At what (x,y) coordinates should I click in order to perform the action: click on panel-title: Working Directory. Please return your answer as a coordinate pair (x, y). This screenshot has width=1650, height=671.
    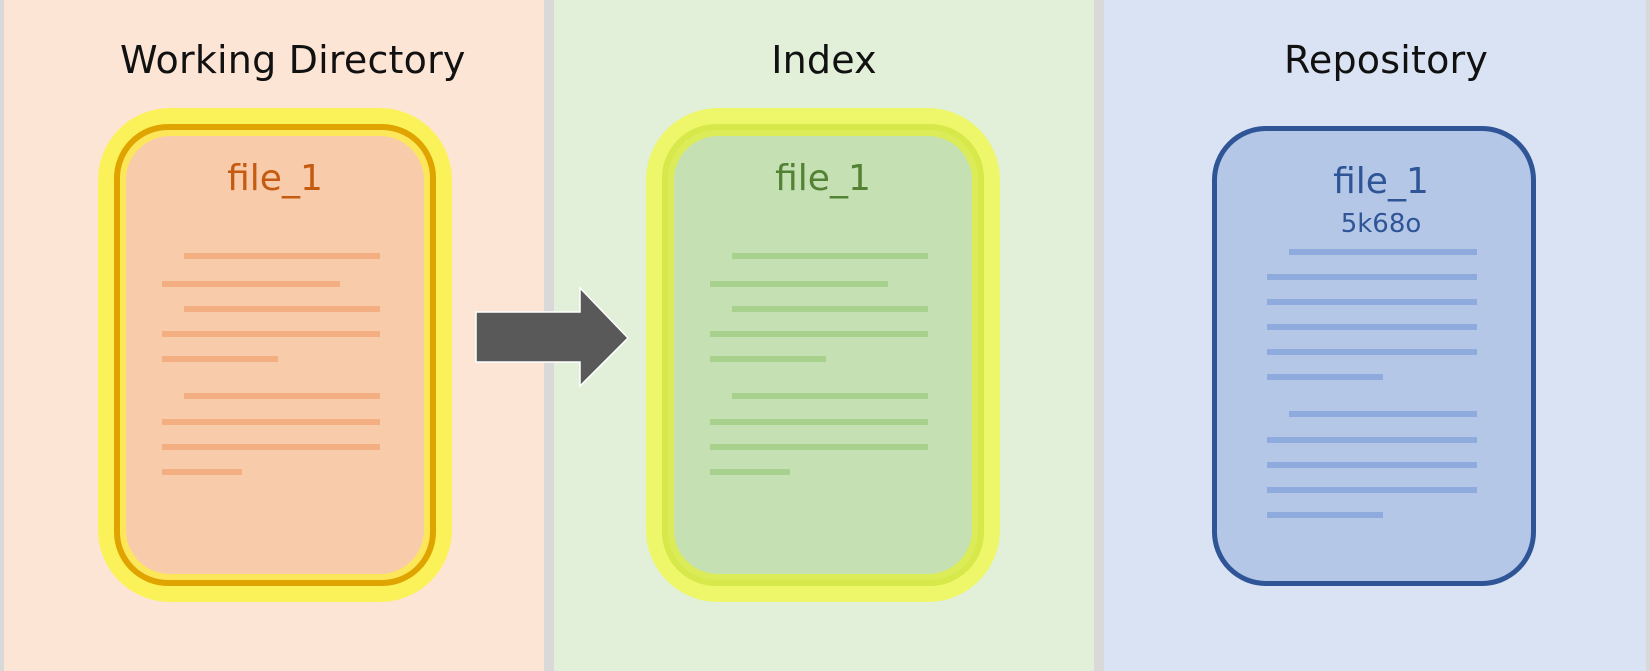
    Looking at the image, I should click on (293, 60).